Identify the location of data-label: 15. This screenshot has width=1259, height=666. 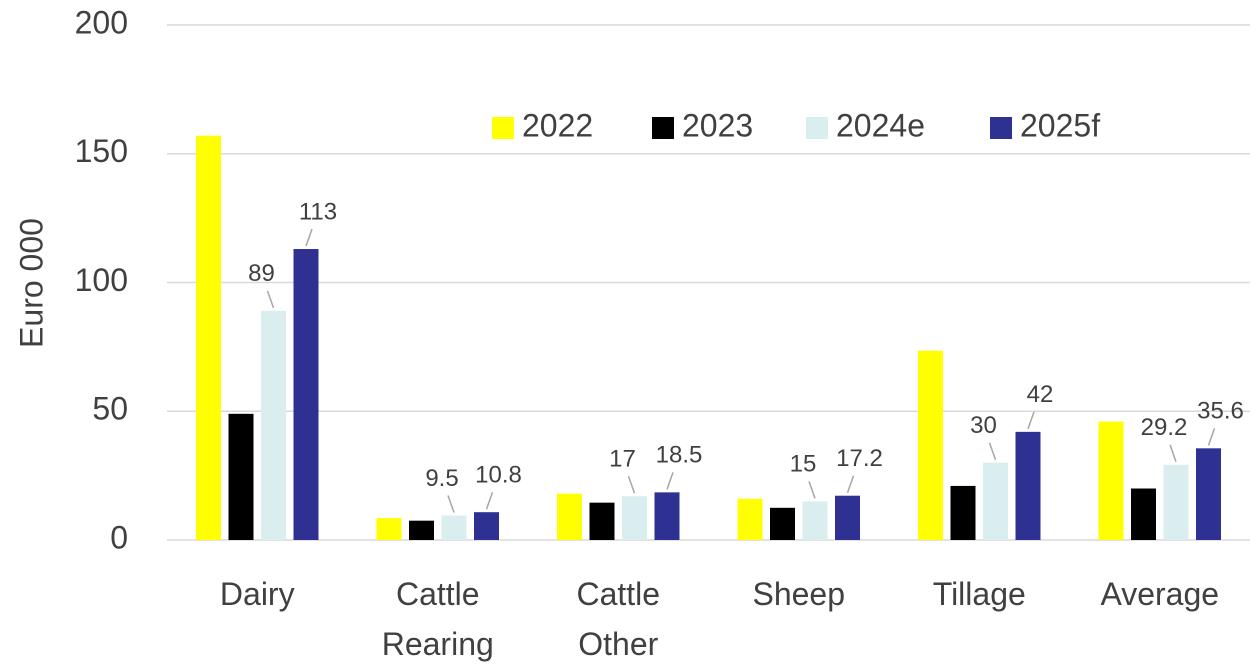
(803, 464).